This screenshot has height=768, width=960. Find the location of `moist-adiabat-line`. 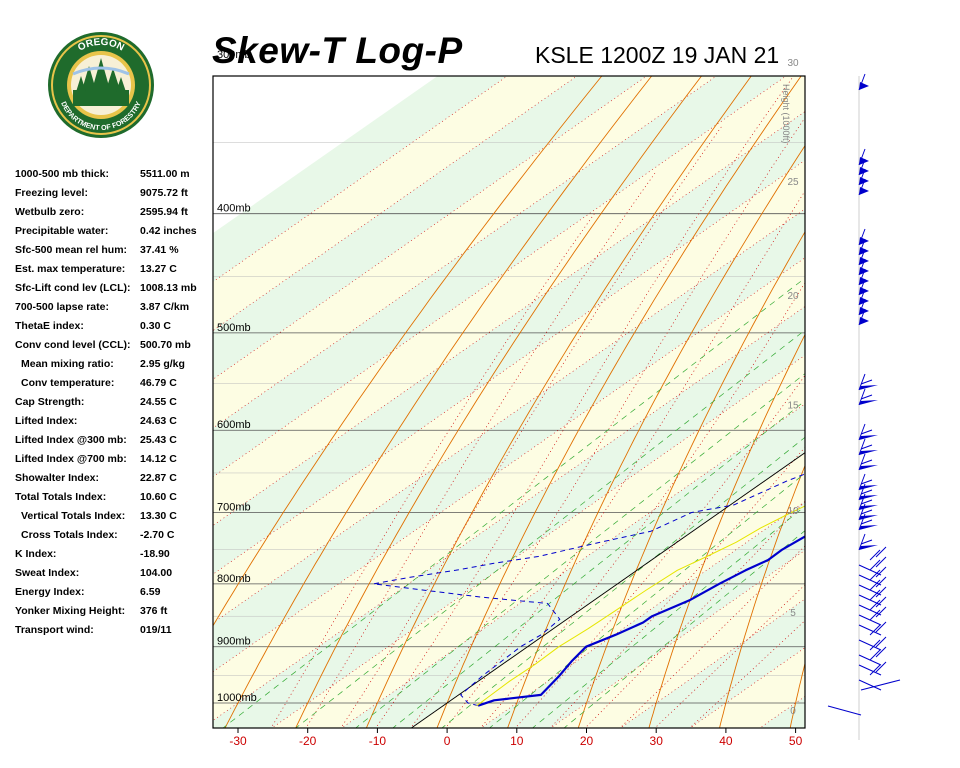

moist-adiabat-line is located at coordinates (694, 614).